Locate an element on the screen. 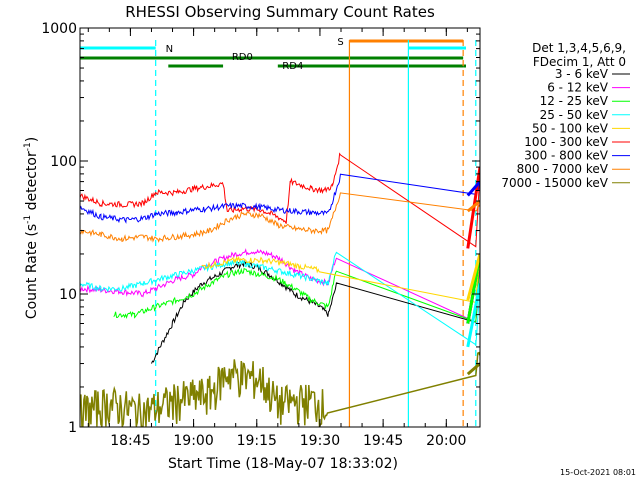 This screenshot has width=640, height=480. chart-title: RHESSI Observing Summary Count Rates is located at coordinates (280, 12).